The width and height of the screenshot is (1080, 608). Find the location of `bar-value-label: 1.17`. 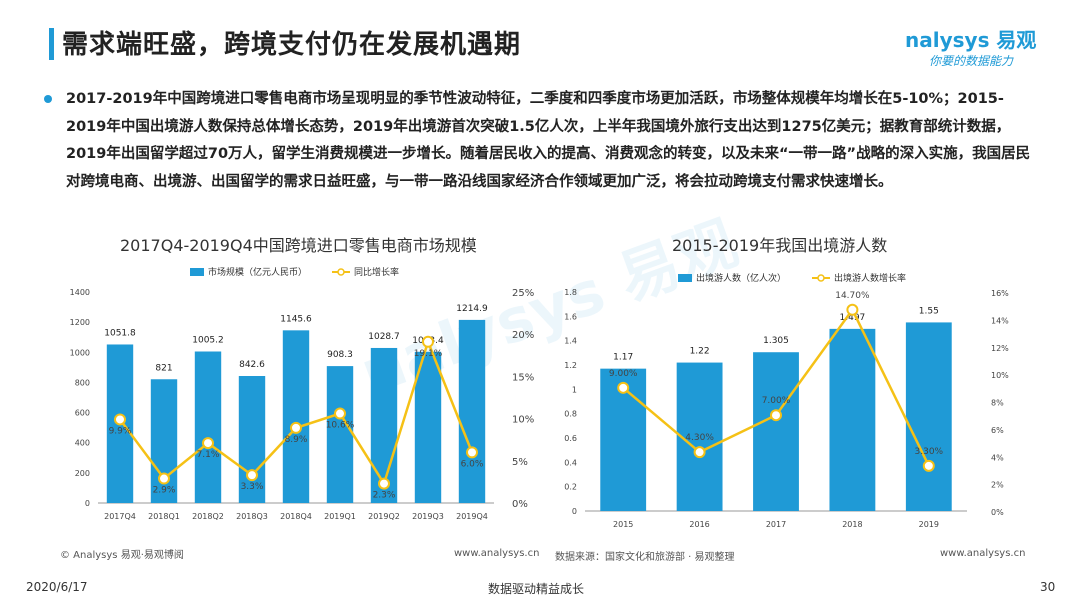

bar-value-label: 1.17 is located at coordinates (623, 358).